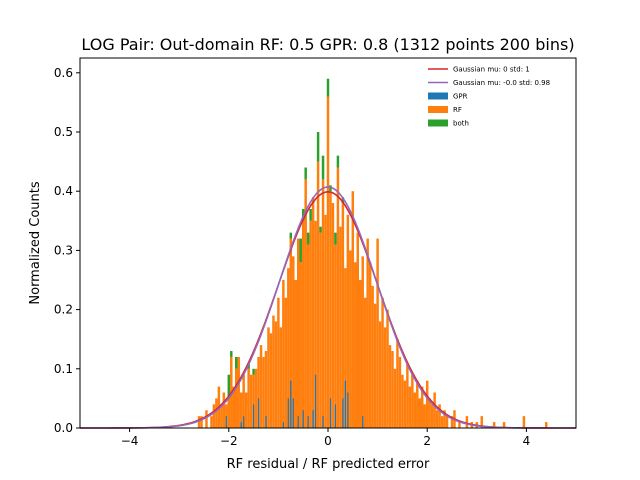 The width and height of the screenshot is (640, 480). Describe the element at coordinates (63, 132) in the screenshot. I see `y-tick-label: 0.5` at that location.